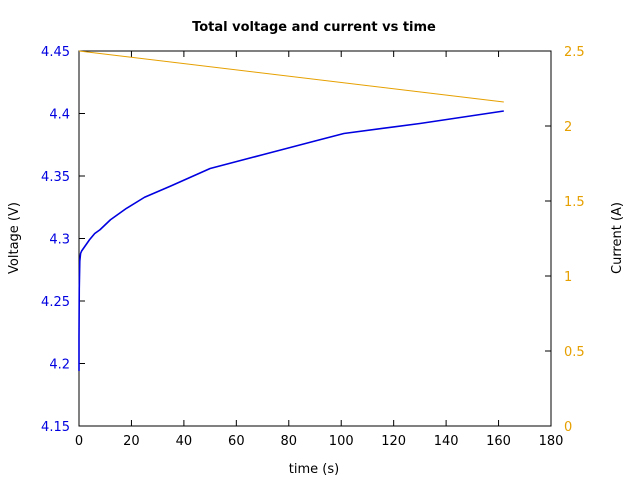  I want to click on x-axis-label: time (s), so click(314, 469).